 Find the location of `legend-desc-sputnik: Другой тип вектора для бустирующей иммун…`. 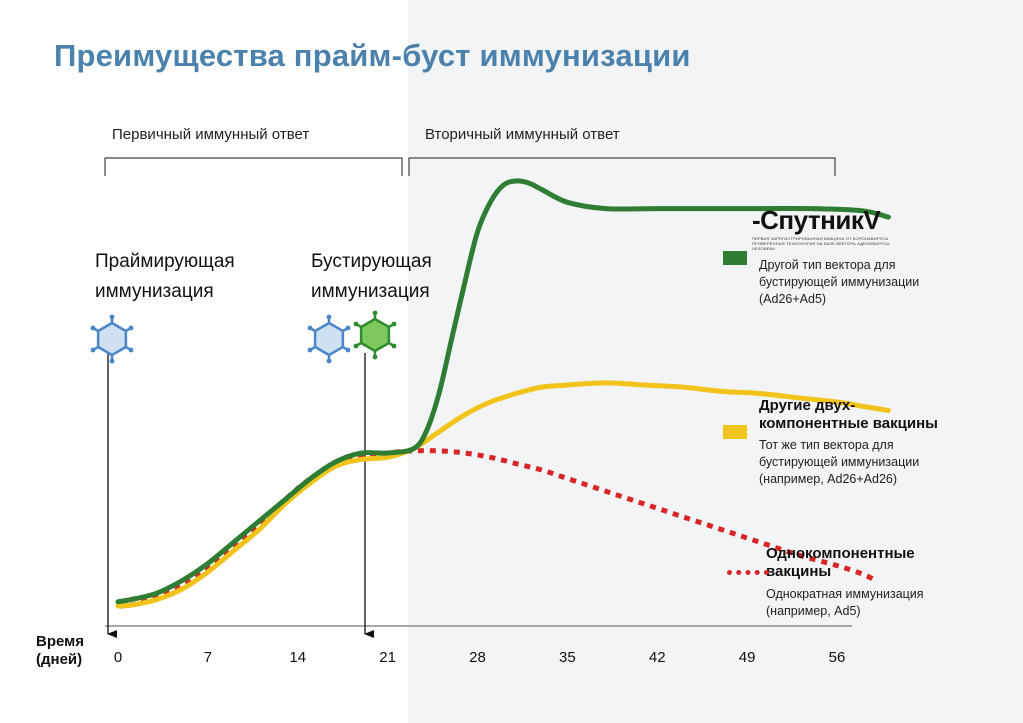

legend-desc-sputnik: Другой тип вектора для бустирующей иммун… is located at coordinates (839, 282).